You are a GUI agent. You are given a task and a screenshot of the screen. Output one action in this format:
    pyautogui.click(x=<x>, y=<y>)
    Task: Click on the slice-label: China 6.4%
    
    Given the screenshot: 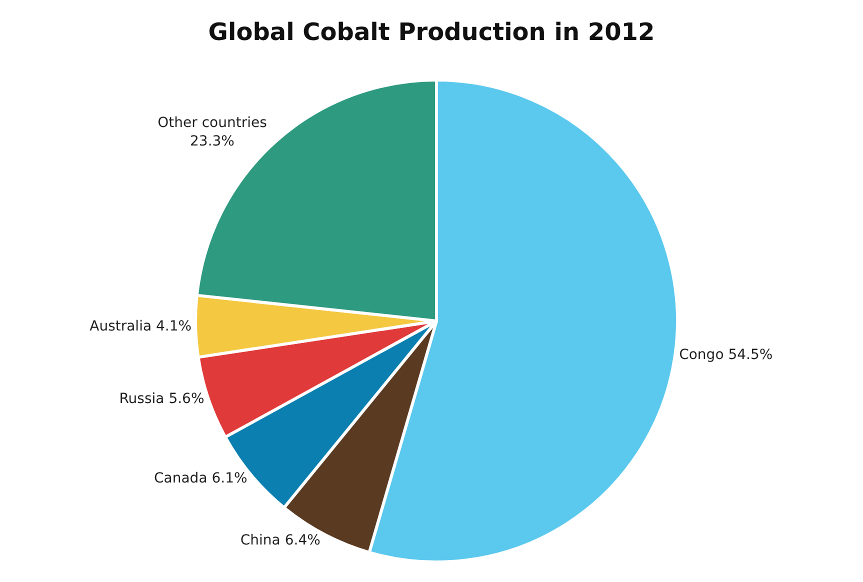 What is the action you would take?
    pyautogui.click(x=280, y=540)
    